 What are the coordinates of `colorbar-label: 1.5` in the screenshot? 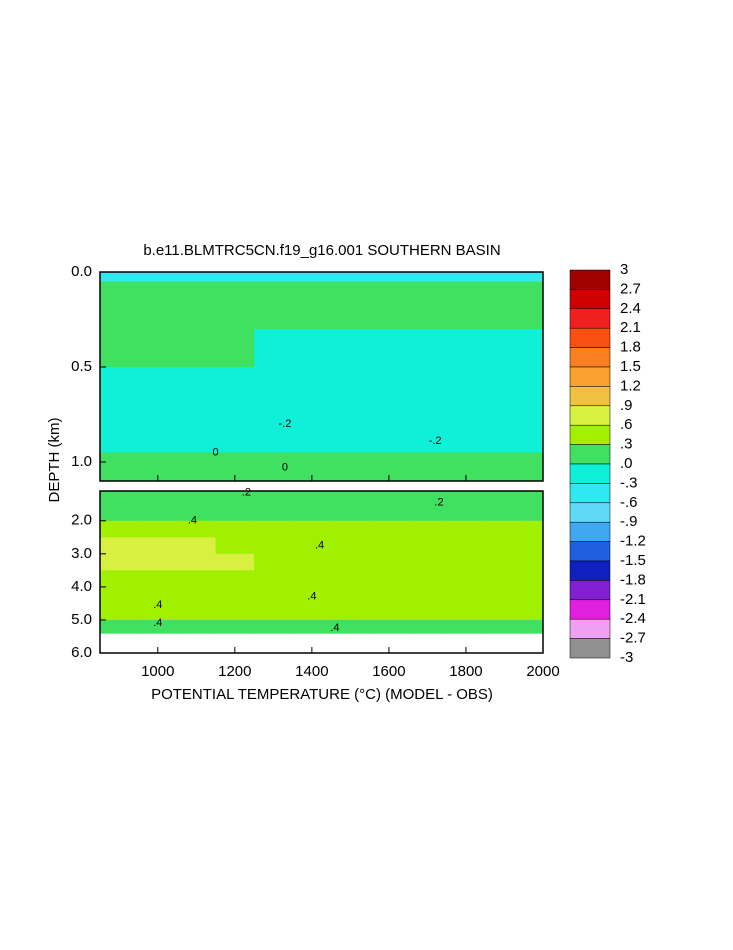 It's located at (630, 366).